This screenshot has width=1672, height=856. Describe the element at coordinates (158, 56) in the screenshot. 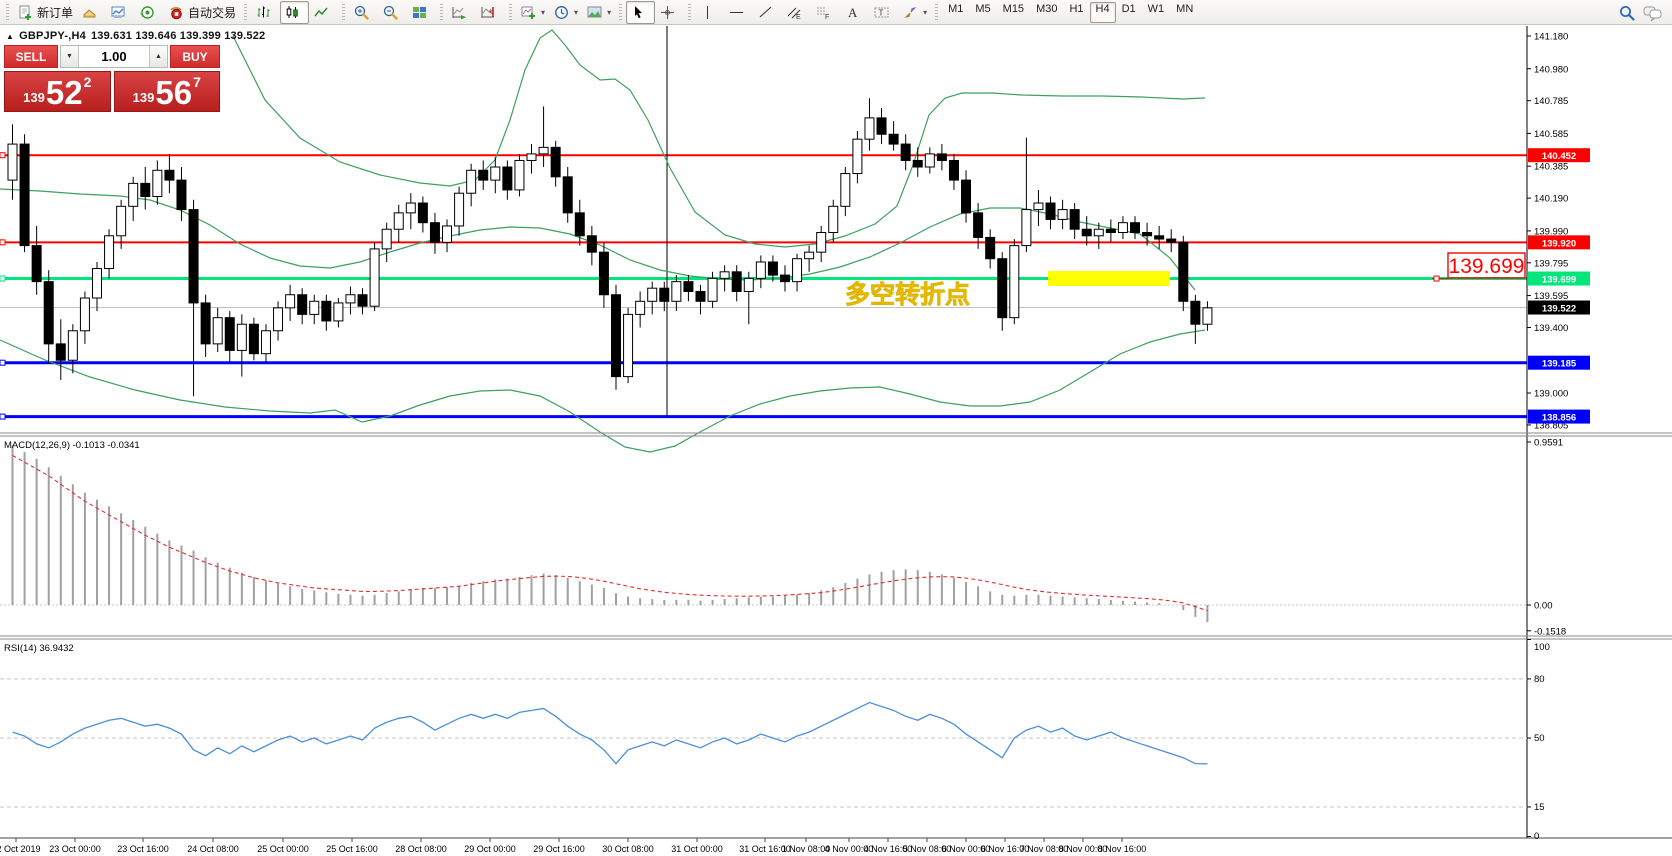

I see `volume-increase-button: ▲` at that location.